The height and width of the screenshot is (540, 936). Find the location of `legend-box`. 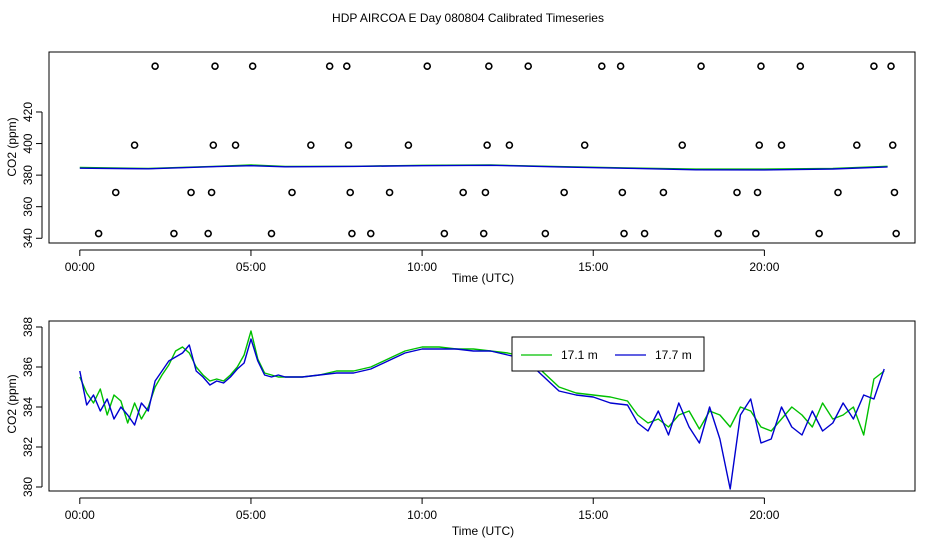

legend-box is located at coordinates (608, 354).